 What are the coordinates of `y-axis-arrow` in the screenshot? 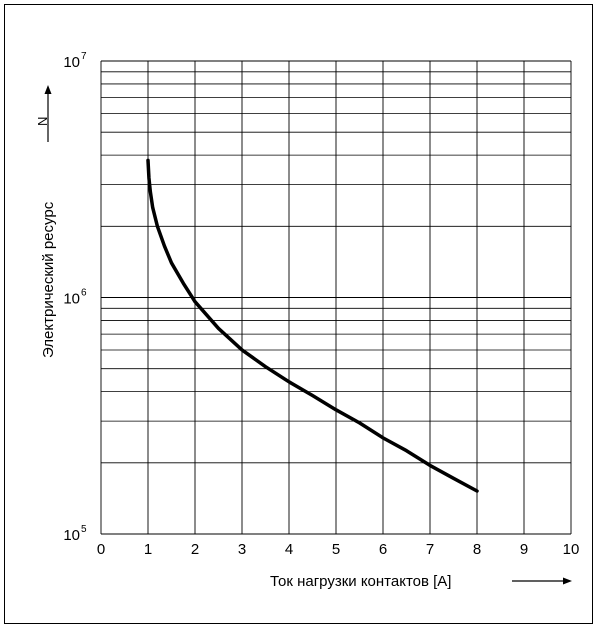 It's located at (48, 113).